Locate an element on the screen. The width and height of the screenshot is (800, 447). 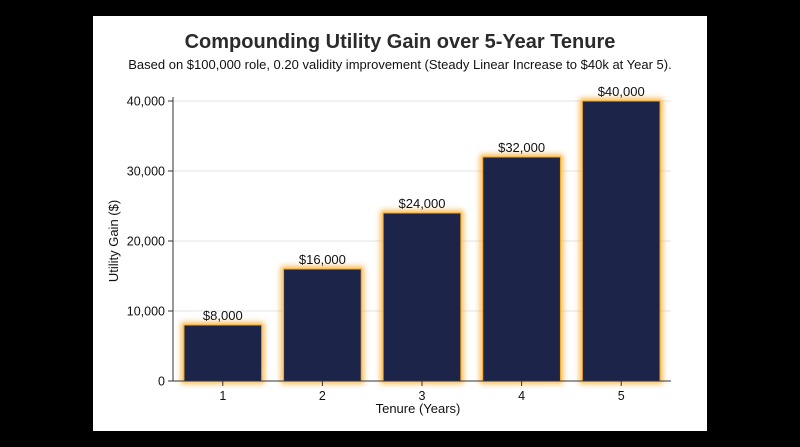
y-tick-label: 30,000 is located at coordinates (146, 172).